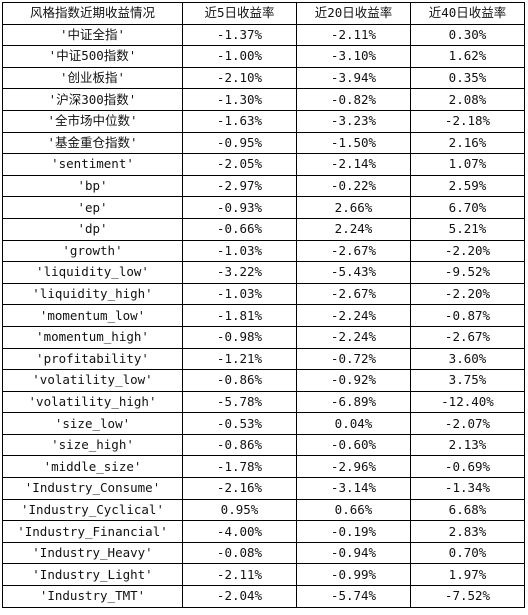 The image size is (528, 615). Describe the element at coordinates (467, 13) in the screenshot. I see `header-return-40d: 近40日收益率` at that location.